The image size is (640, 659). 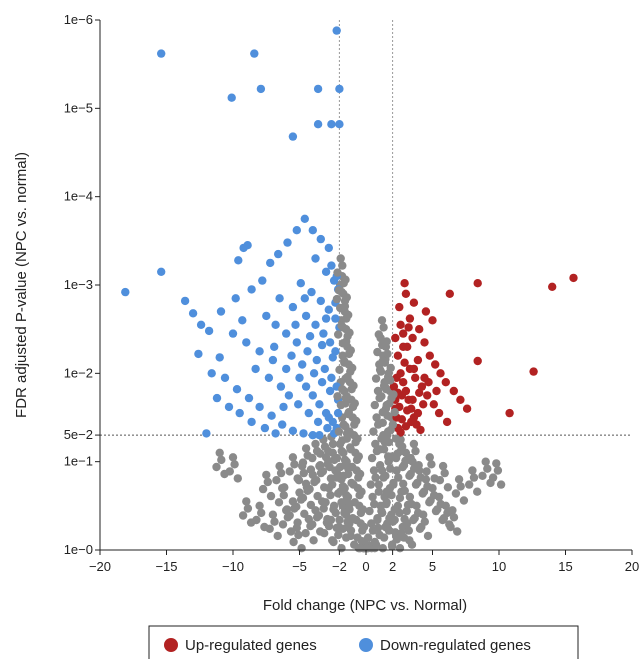 I want to click on legend-up-label: Up-regulated genes, so click(x=251, y=645).